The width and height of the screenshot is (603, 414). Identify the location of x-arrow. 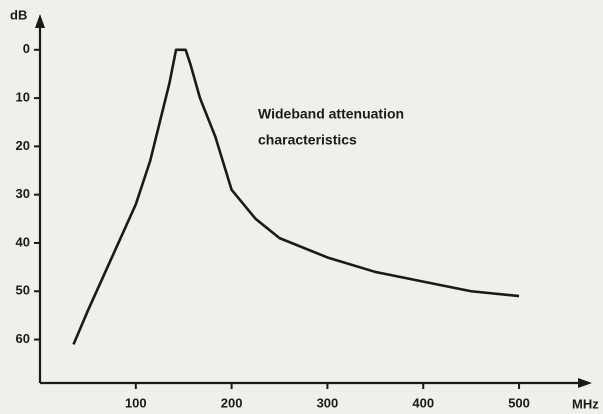
(585, 383).